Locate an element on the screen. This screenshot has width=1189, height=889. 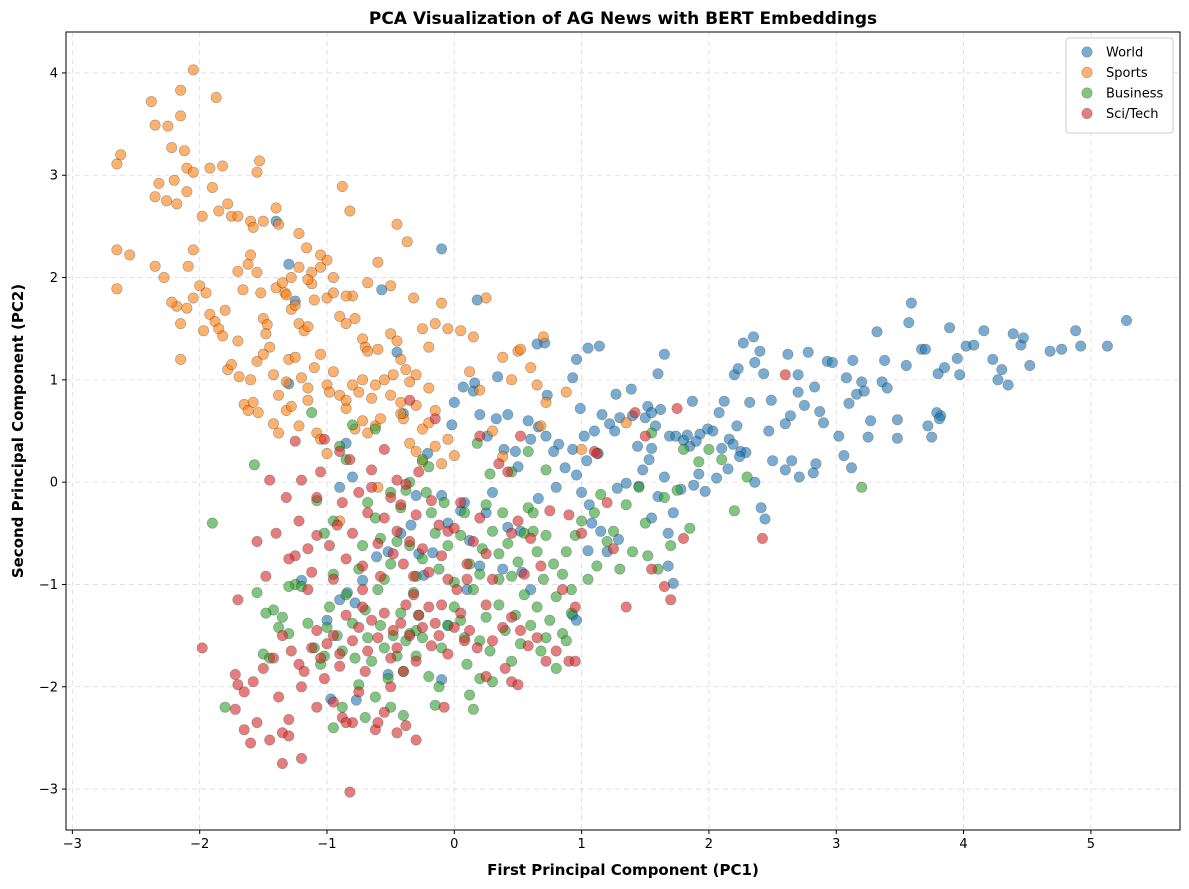
x-tick-label: −3 is located at coordinates (72, 844).